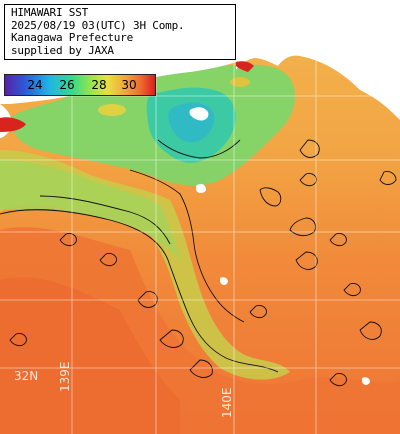  I want to click on product-name: HIMAWARI SST, so click(50, 12).